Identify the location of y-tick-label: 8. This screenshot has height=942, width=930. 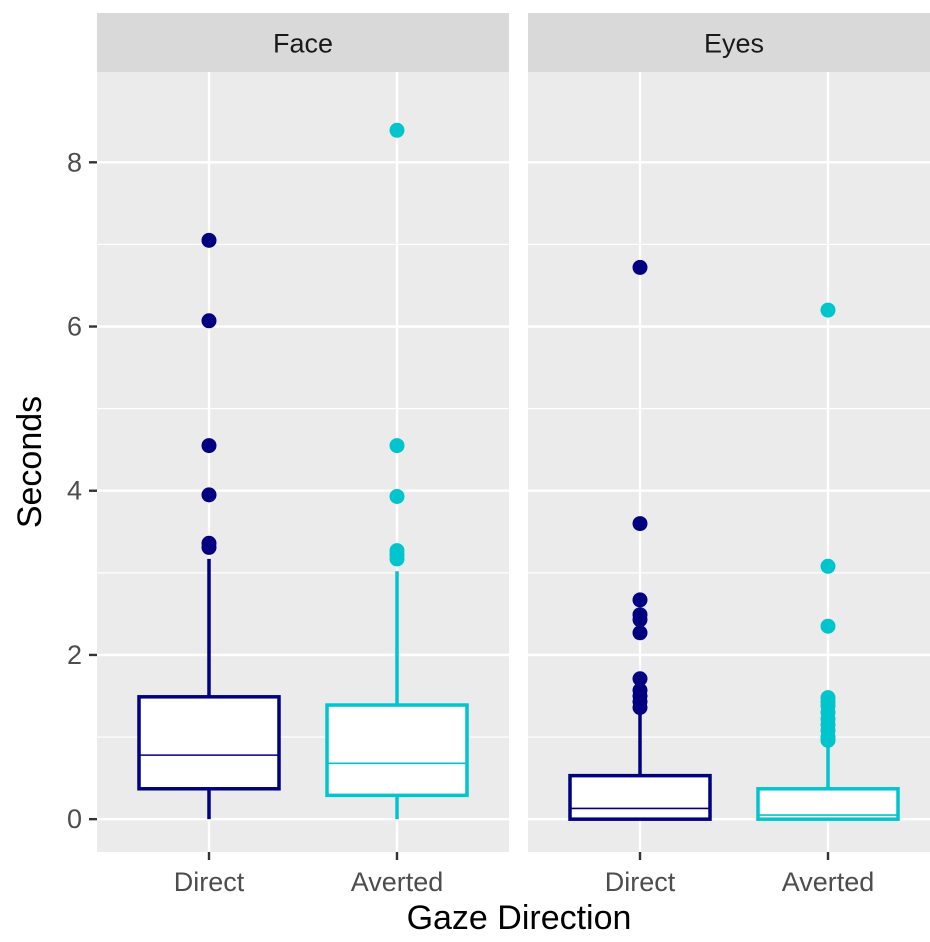
(74, 162).